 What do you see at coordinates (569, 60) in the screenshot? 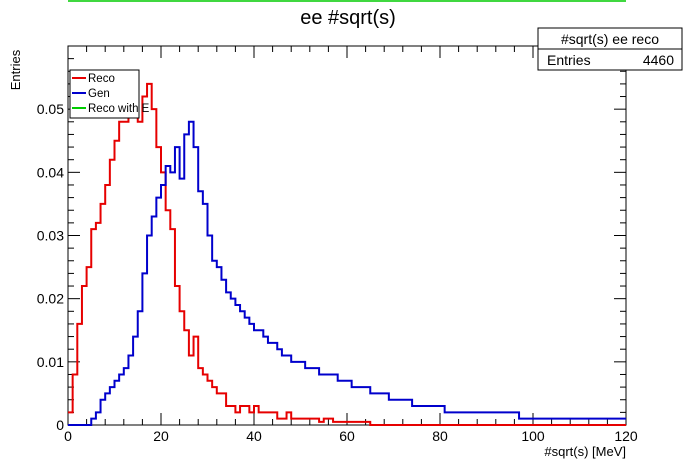
I see `stats-entries-label: Entries` at bounding box center [569, 60].